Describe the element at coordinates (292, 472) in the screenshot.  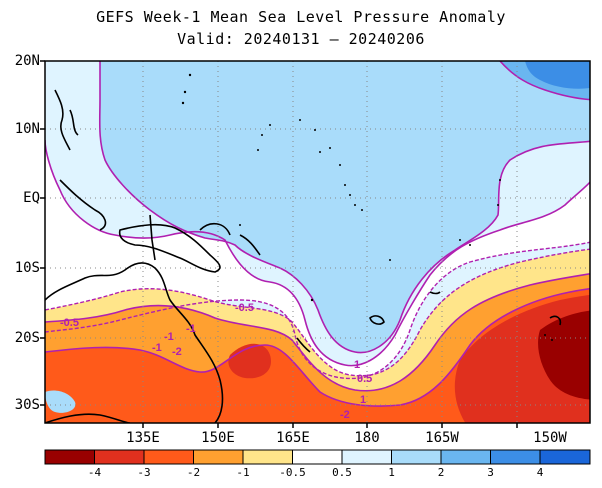
I see `colorbar-label: -0.5` at that location.